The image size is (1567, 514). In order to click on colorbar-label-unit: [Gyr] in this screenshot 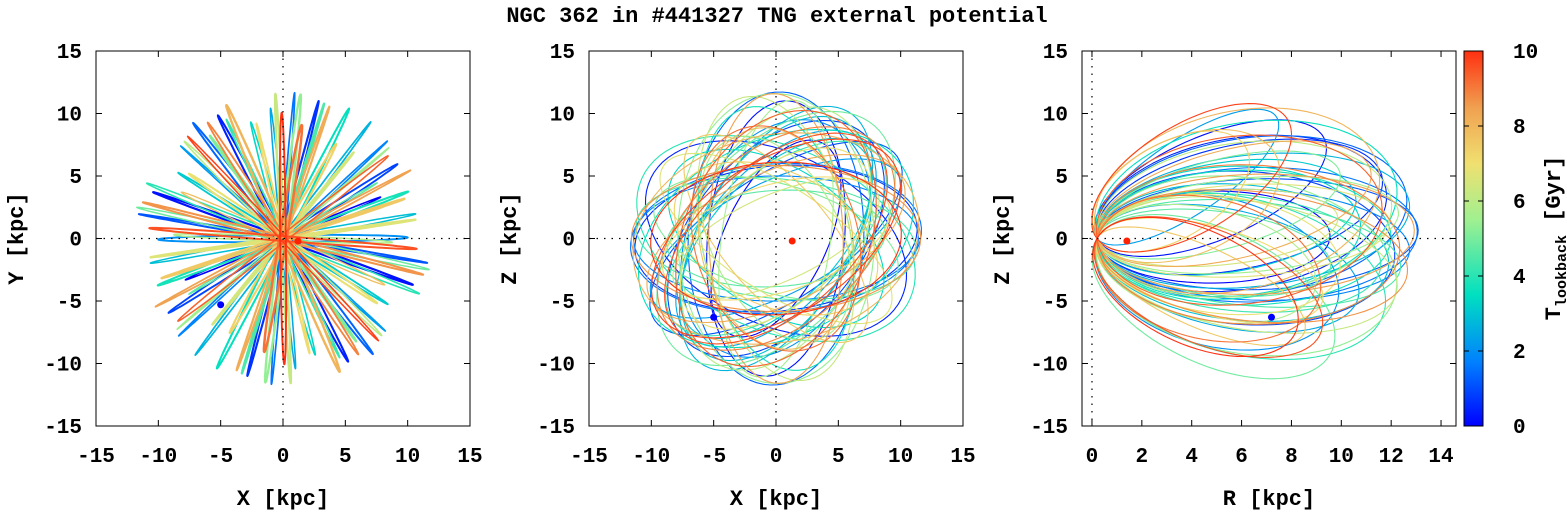, I will do `click(1554, 195)`.